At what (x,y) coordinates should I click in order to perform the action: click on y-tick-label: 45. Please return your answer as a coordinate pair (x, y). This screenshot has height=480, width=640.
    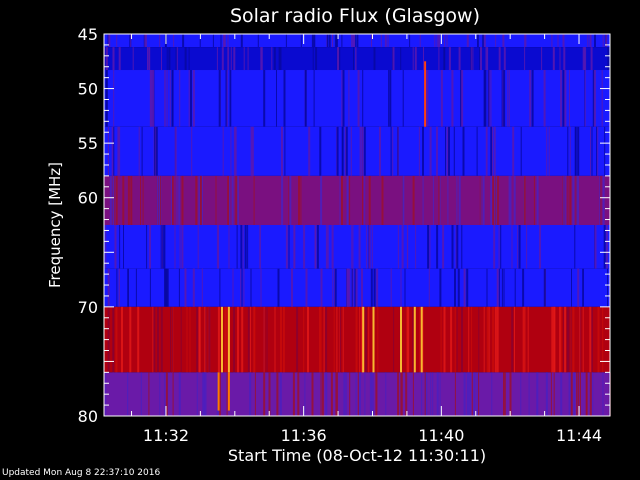
    Looking at the image, I should click on (88, 34).